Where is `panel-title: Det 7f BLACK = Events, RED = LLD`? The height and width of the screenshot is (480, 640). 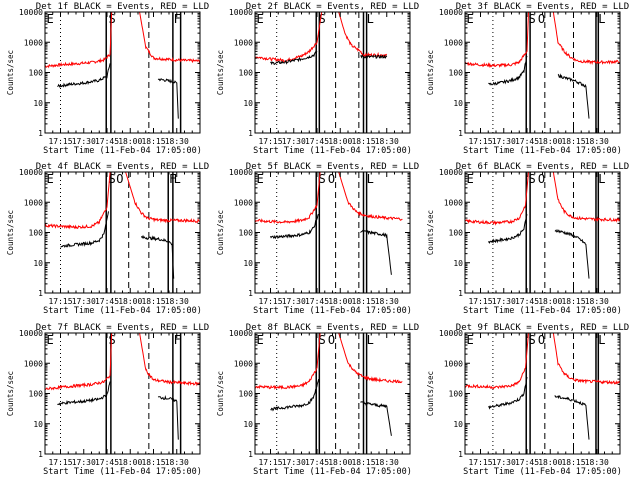 panel-title: Det 7f BLACK = Events, RED = LLD is located at coordinates (122, 328).